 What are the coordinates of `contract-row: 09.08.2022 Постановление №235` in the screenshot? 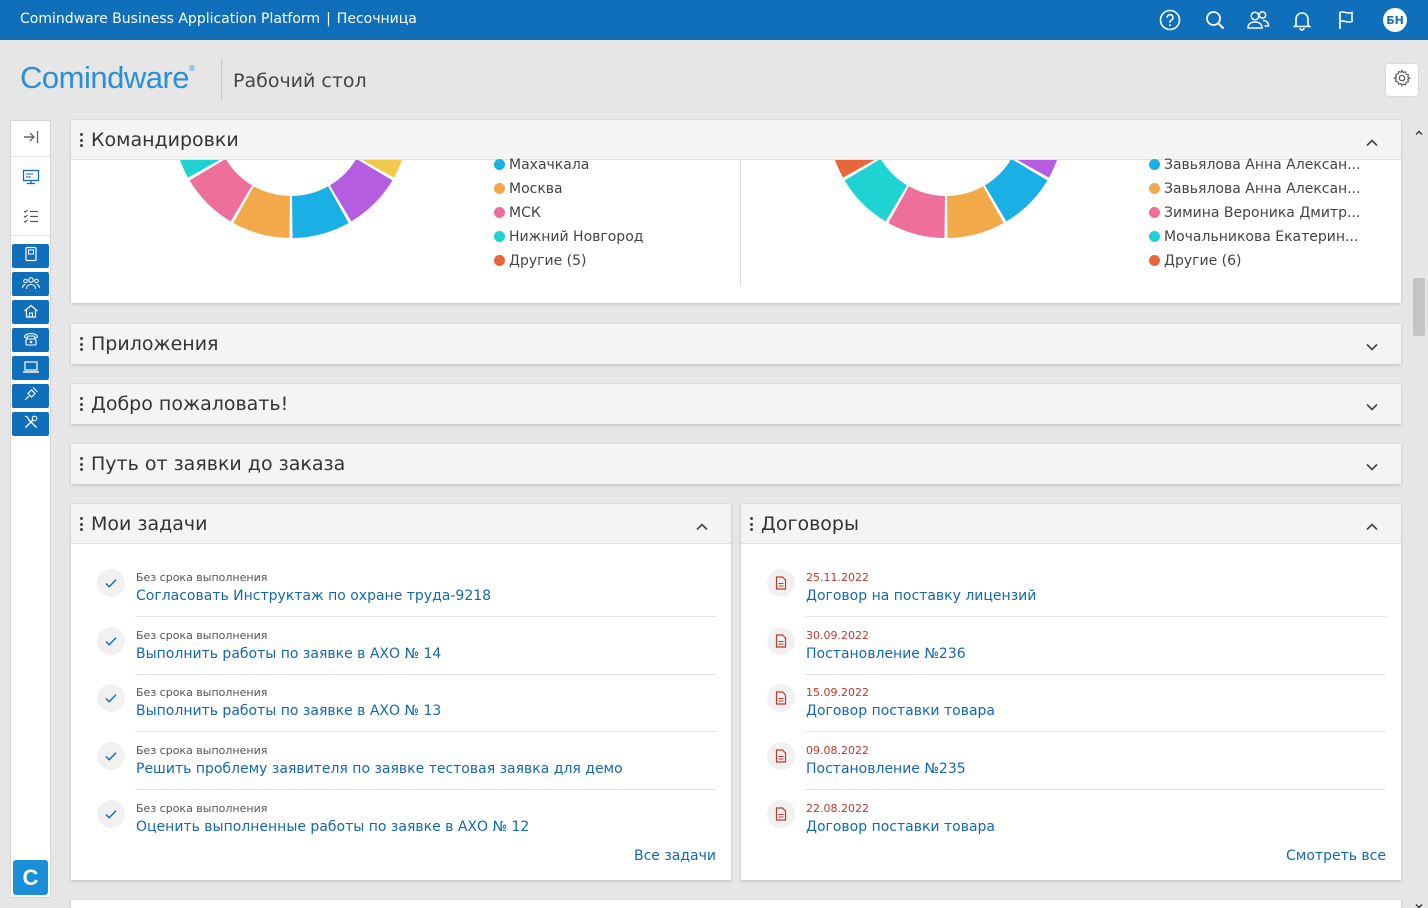 It's located at (1075, 761).